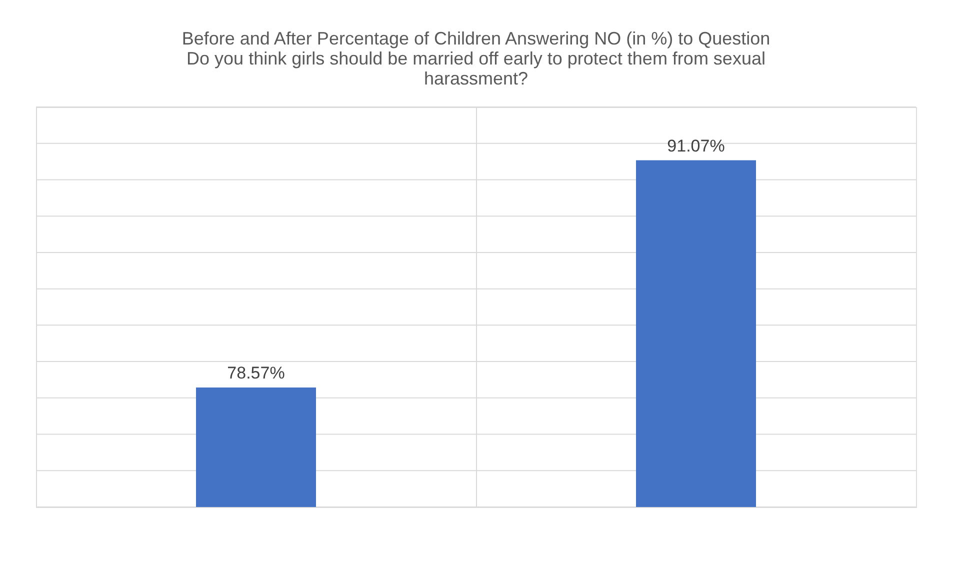 Image resolution: width=963 pixels, height=575 pixels. I want to click on text: Do you think girls should be married off early to protect them from sexual, so click(476, 58).